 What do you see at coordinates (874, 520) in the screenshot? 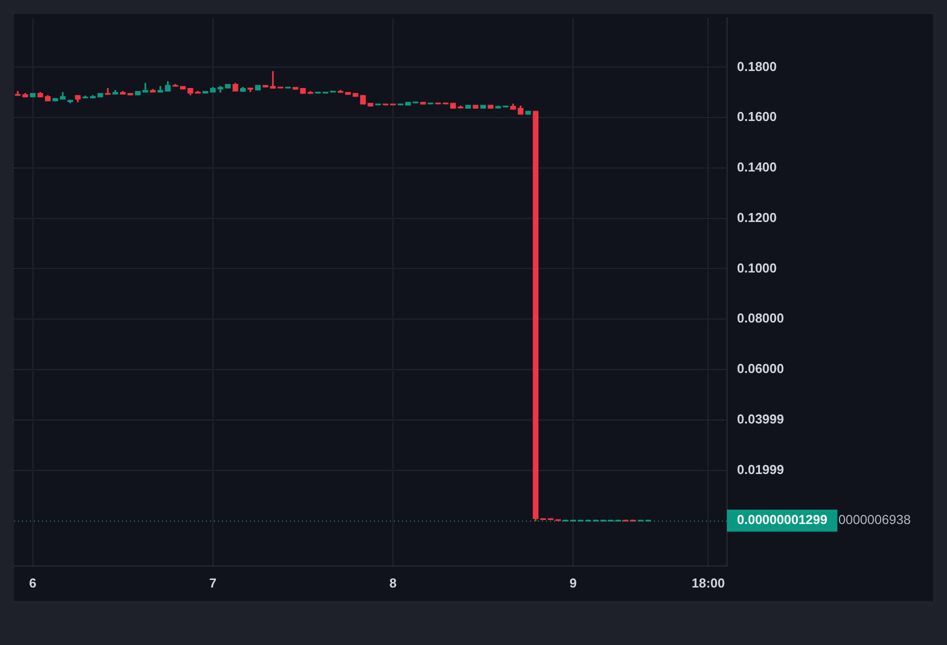
I see `text: 0000006938` at bounding box center [874, 520].